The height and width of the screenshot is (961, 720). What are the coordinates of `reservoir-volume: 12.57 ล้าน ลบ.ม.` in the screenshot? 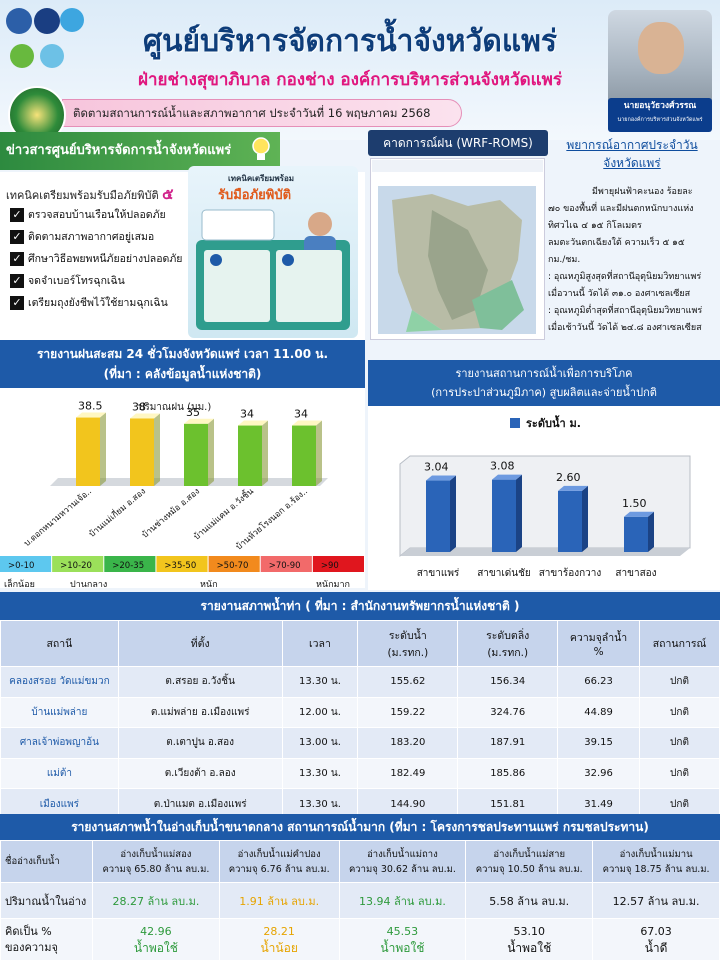 It's located at (656, 900).